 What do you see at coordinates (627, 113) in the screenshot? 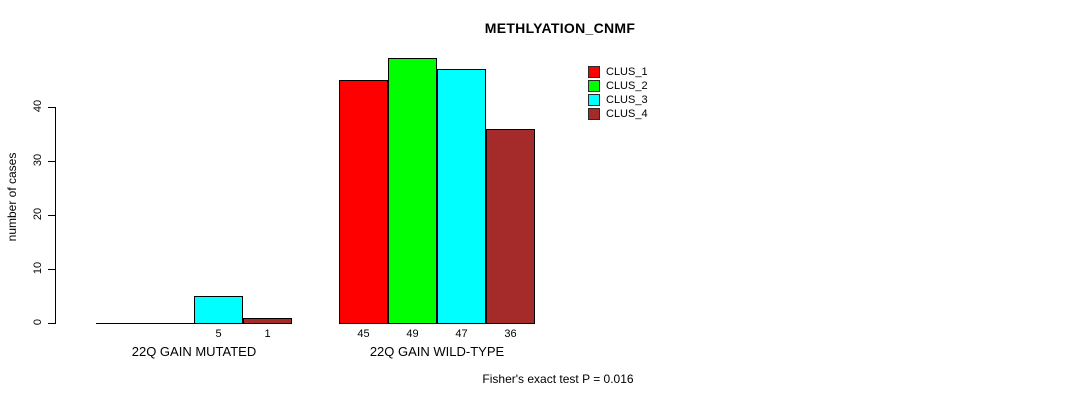
I see `legend-label: CLUS_4` at bounding box center [627, 113].